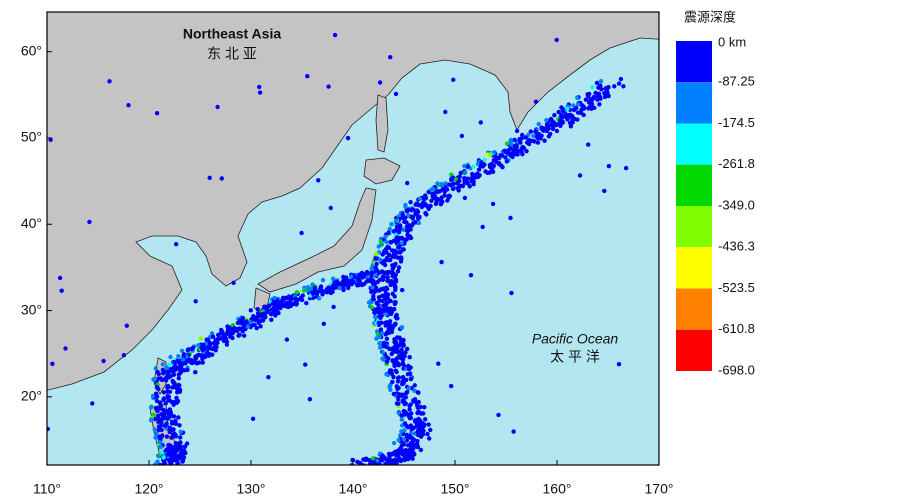 This screenshot has width=903, height=503. What do you see at coordinates (31, 50) in the screenshot?
I see `y-tick-label: 60°` at bounding box center [31, 50].